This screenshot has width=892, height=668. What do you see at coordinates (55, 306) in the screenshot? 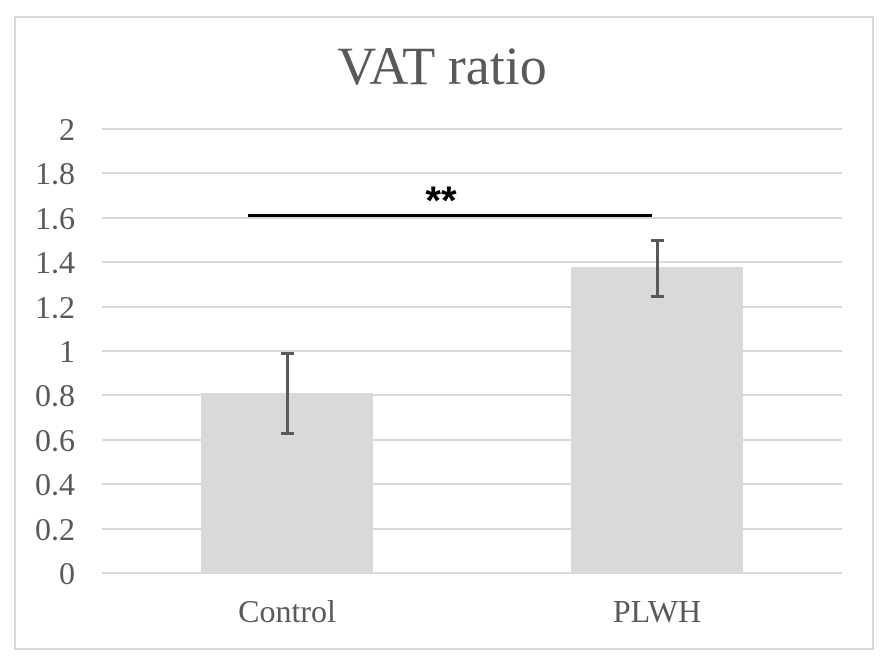
I see `y-axis-tick-label: 1.2` at bounding box center [55, 306].